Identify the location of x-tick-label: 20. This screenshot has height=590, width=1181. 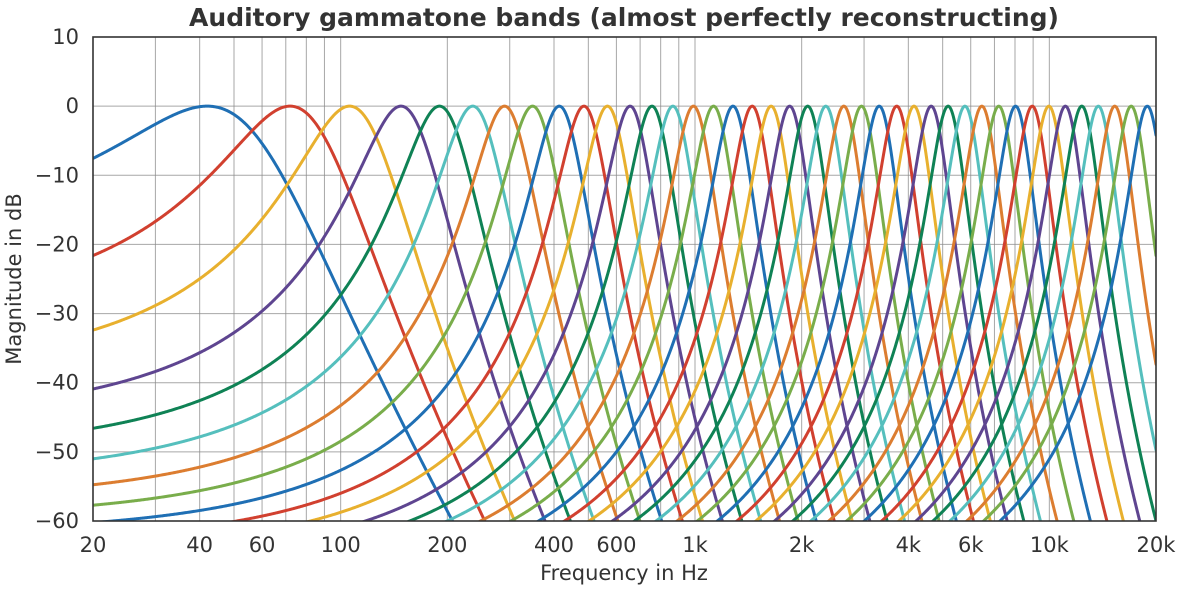
(93, 545).